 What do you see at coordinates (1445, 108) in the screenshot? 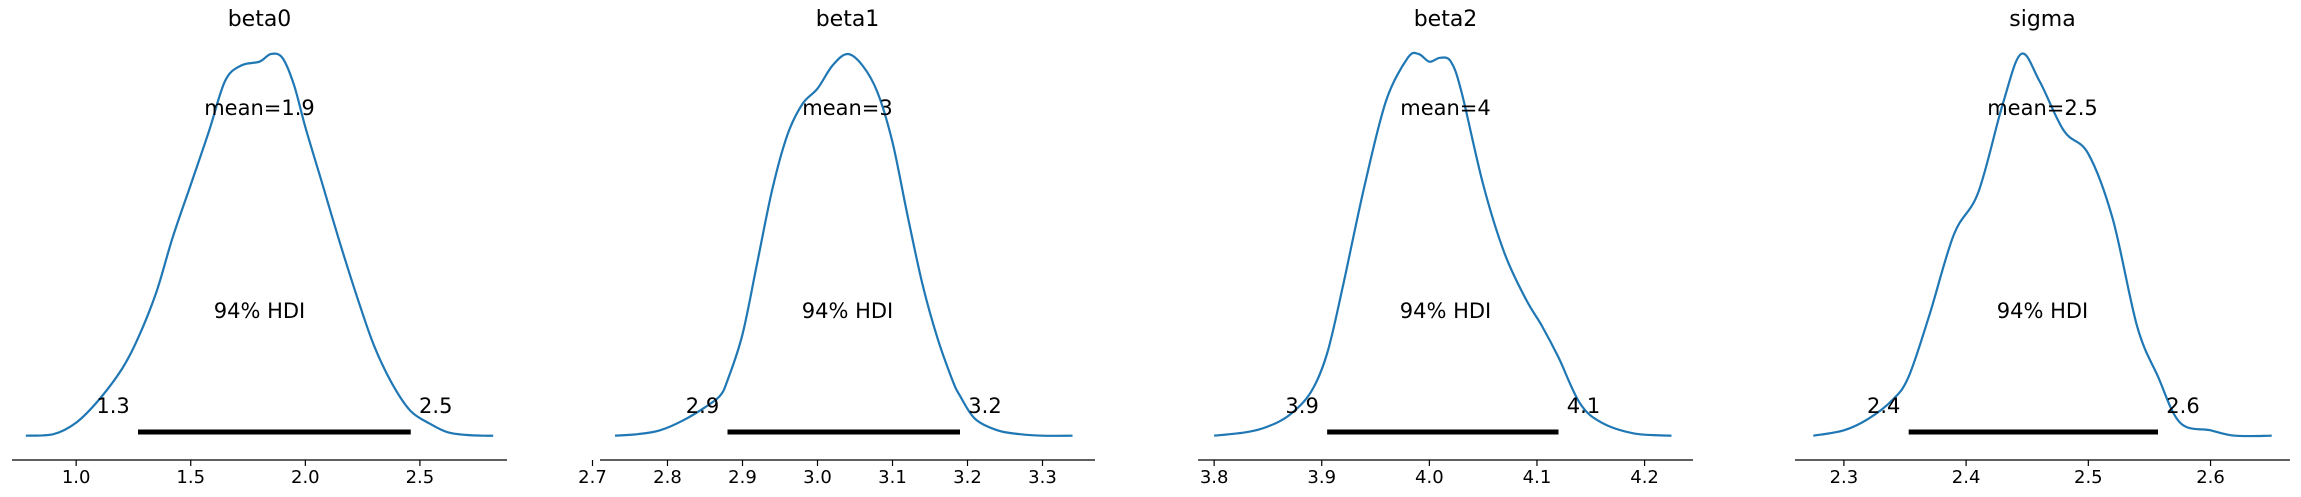
I see `mean-label: mean=4` at bounding box center [1445, 108].